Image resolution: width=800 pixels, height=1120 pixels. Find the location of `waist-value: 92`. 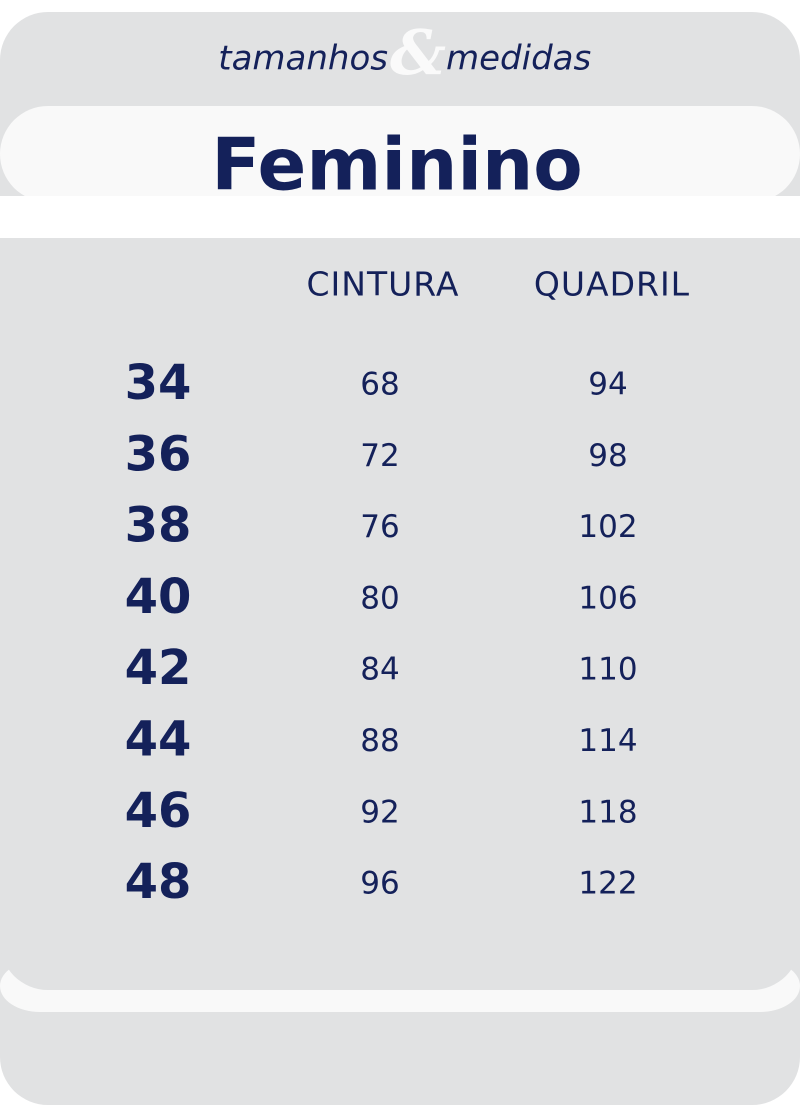

waist-value: 92 is located at coordinates (379, 812).